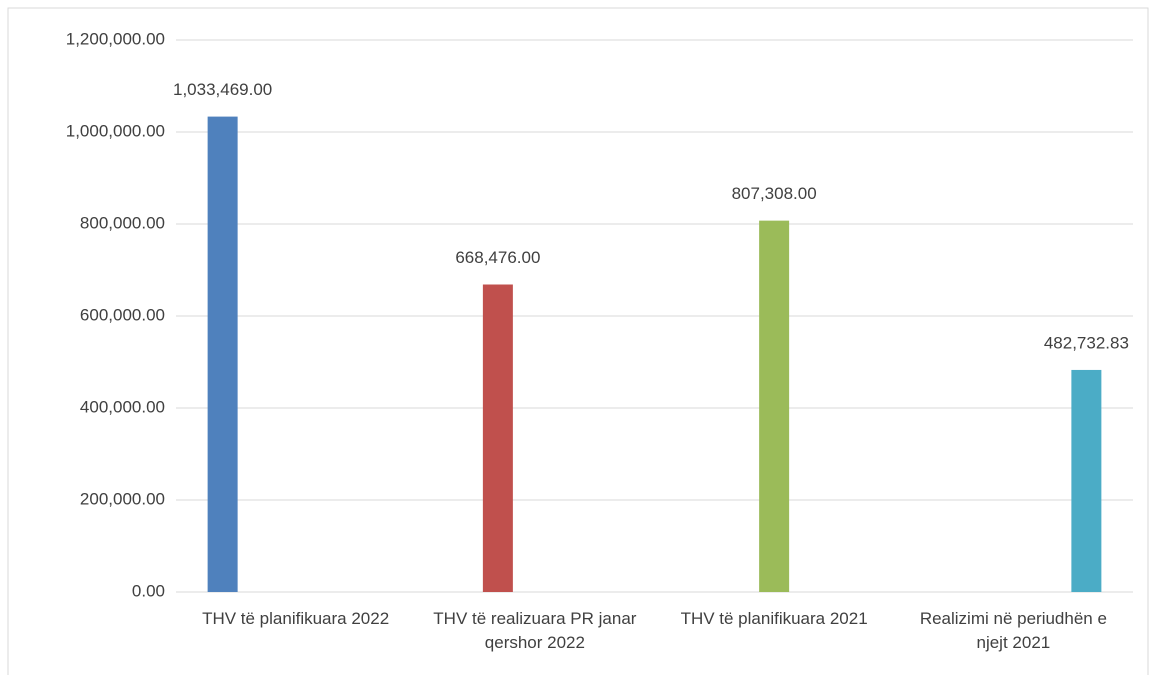 This screenshot has width=1150, height=675. What do you see at coordinates (115, 38) in the screenshot?
I see `y-tick-label: 1,200,000.00` at bounding box center [115, 38].